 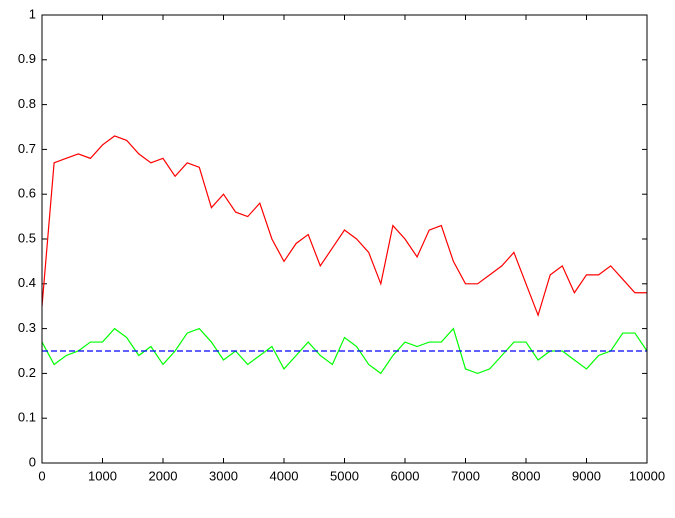 I want to click on y-tick-label: 0.1, so click(x=27, y=417).